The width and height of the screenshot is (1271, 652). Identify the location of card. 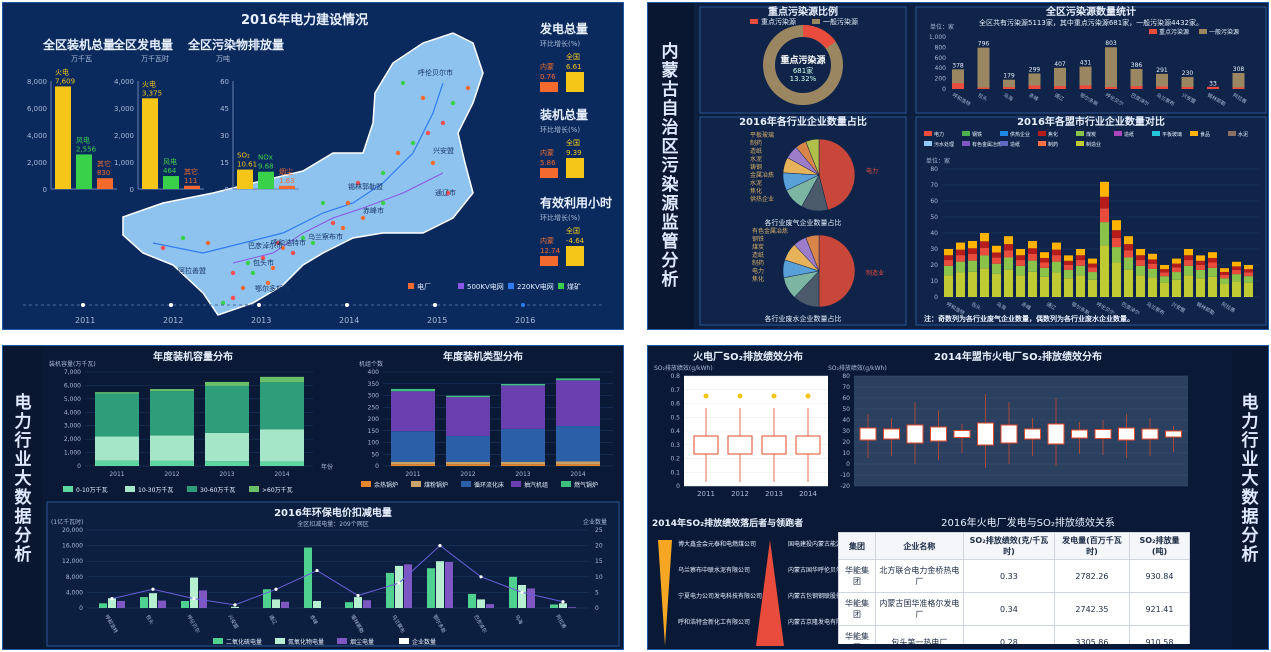
(333, 574).